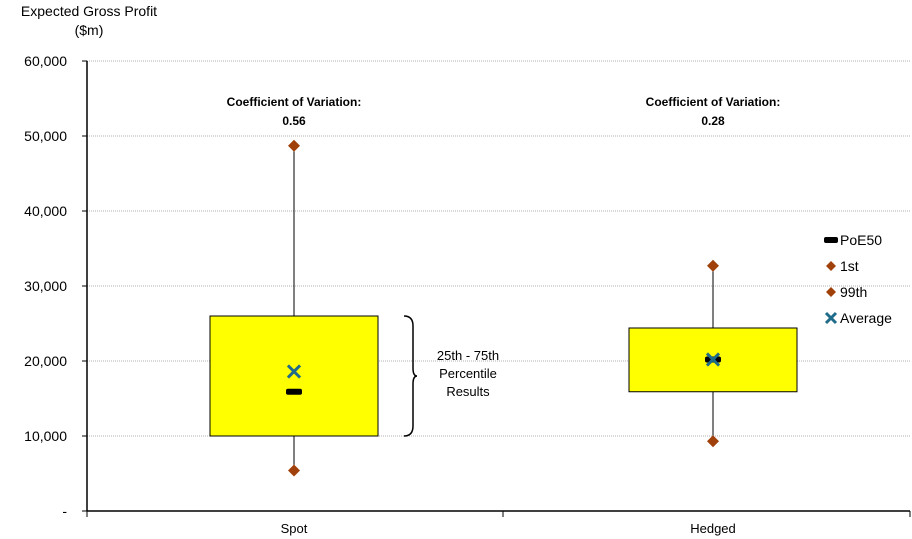  What do you see at coordinates (861, 240) in the screenshot?
I see `legend-label: PoE50` at bounding box center [861, 240].